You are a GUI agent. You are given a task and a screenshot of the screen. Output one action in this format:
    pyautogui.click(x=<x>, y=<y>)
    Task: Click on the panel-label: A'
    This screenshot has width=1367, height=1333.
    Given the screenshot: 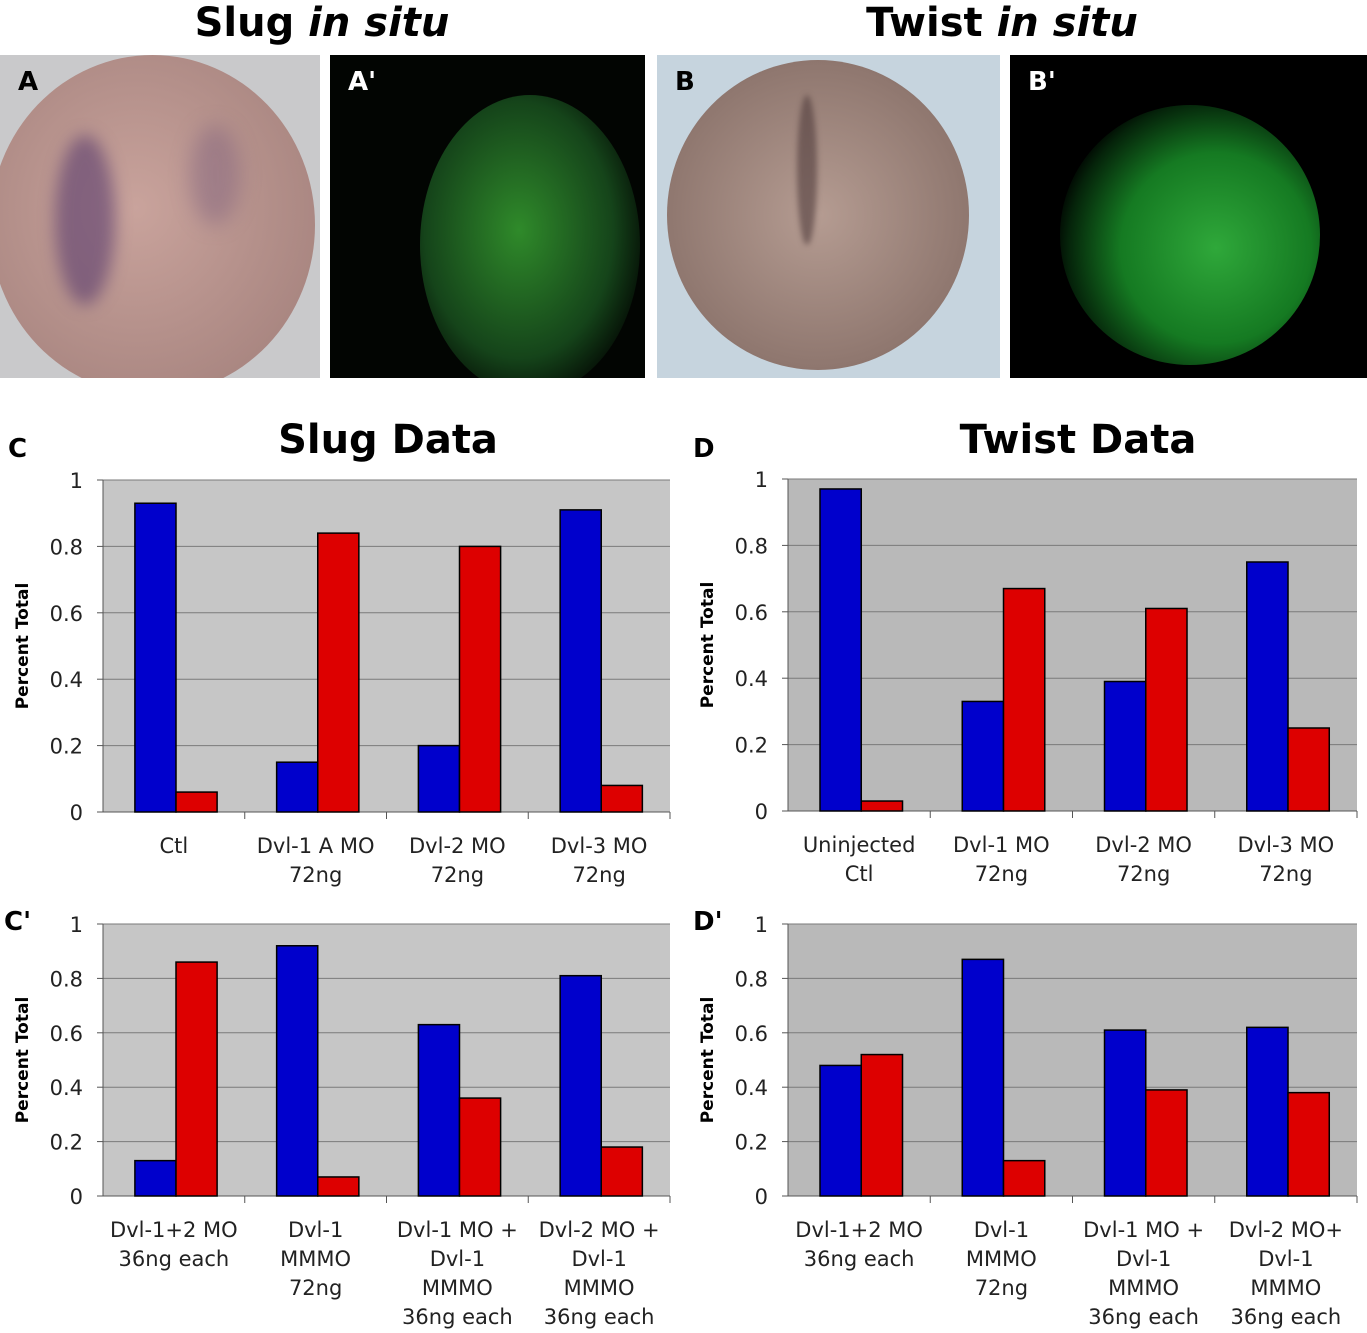 What is the action you would take?
    pyautogui.click(x=362, y=82)
    